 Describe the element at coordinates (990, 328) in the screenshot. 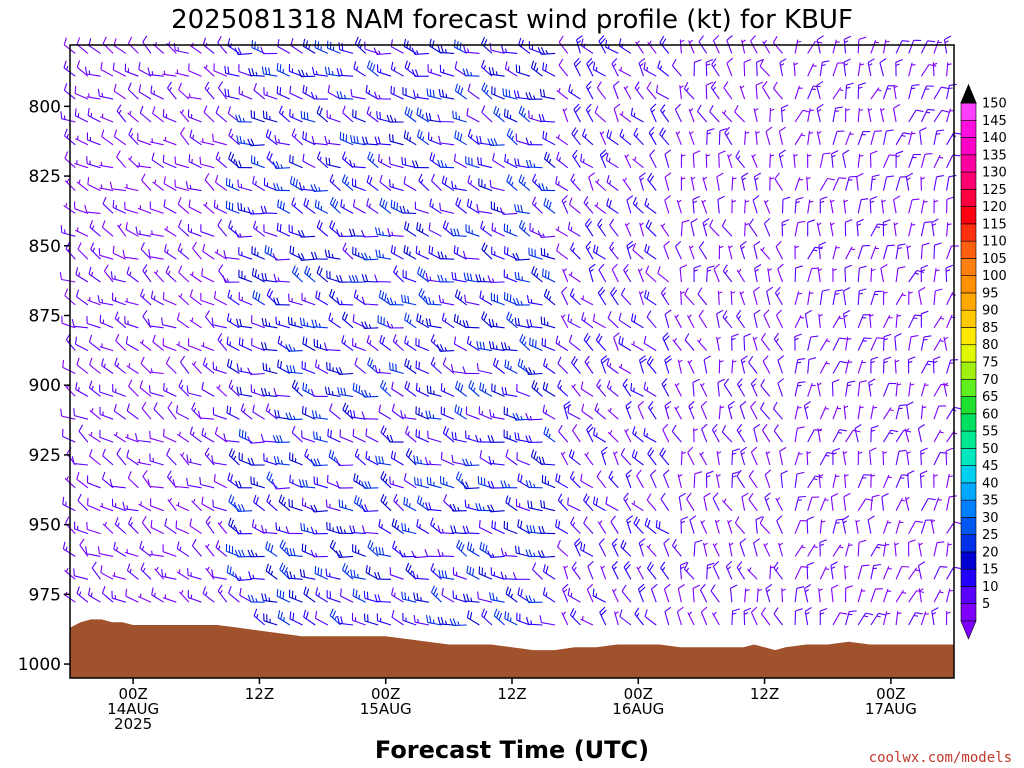

I see `colorbar-label: 85` at that location.